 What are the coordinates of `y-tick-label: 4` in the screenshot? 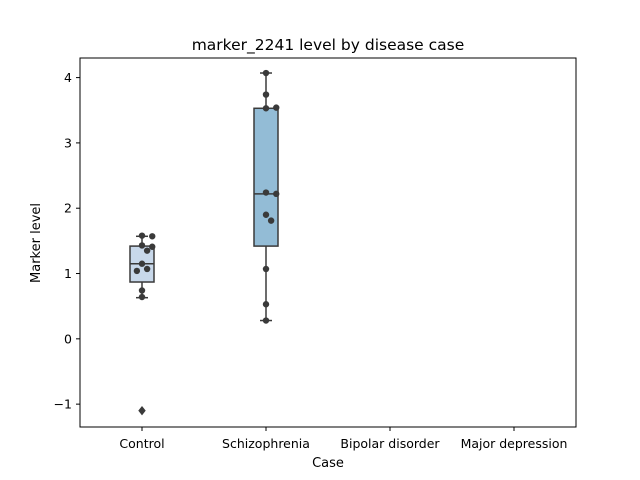 It's located at (68, 77).